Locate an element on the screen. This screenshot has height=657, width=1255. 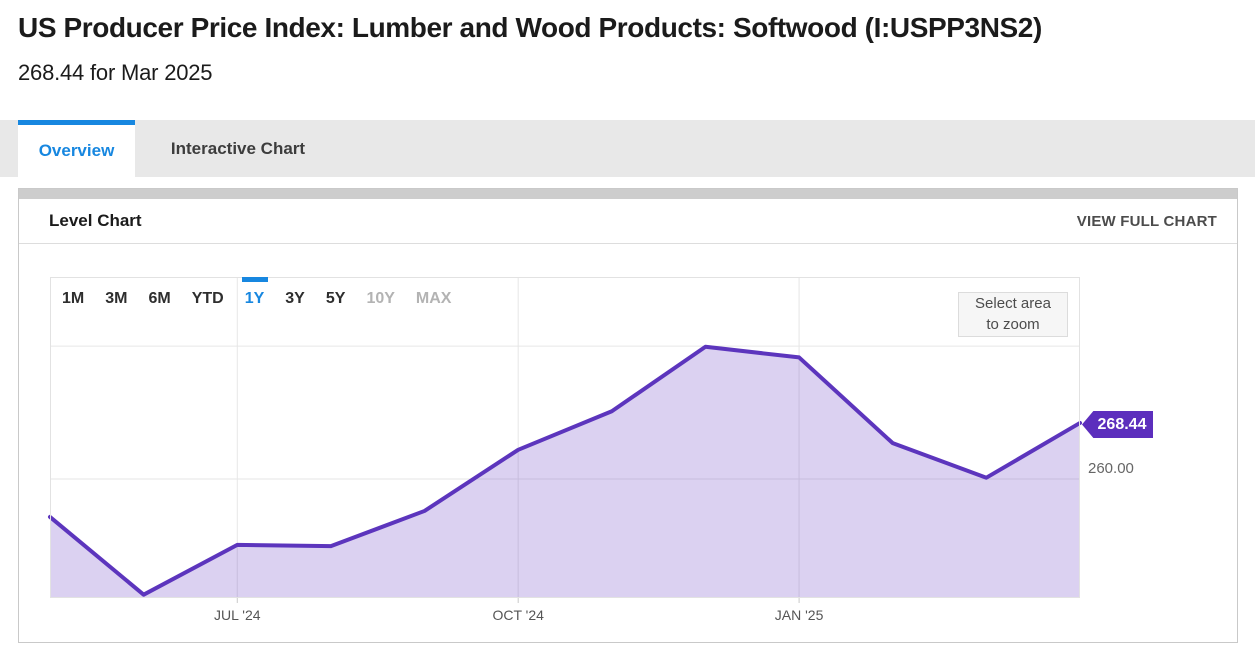
range-button-ytd: YTD is located at coordinates (207, 298).